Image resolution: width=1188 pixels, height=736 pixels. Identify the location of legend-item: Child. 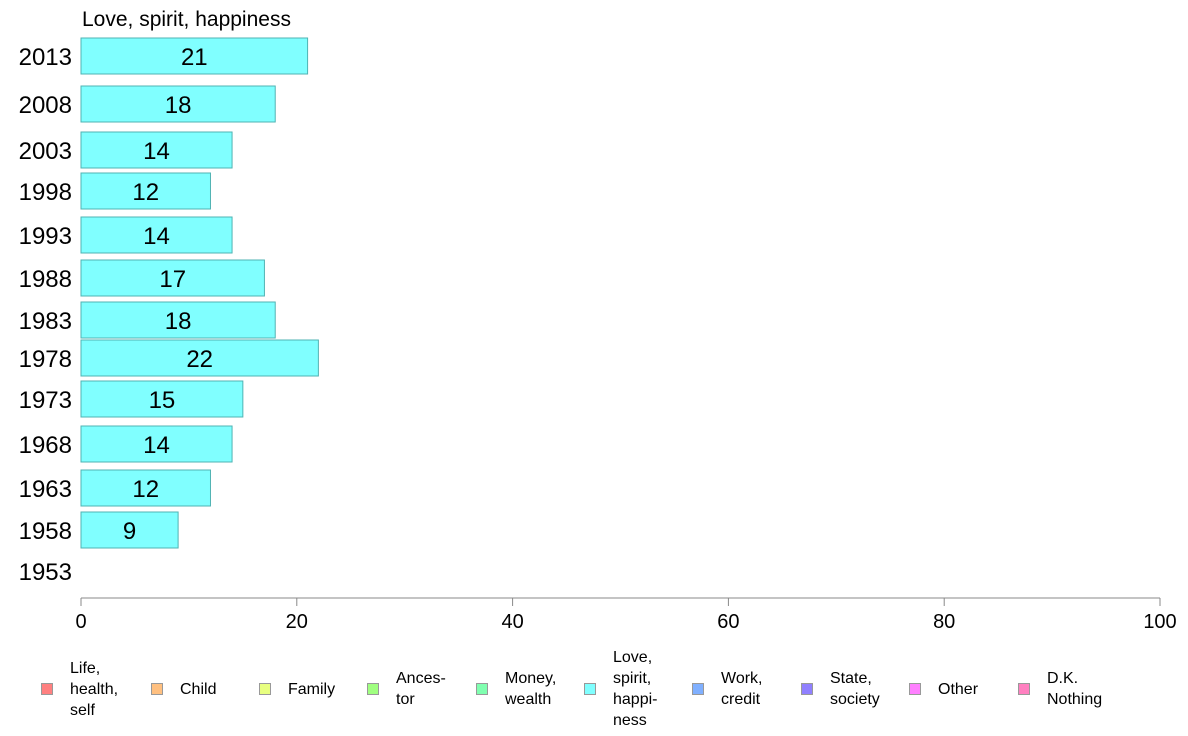
(183, 689).